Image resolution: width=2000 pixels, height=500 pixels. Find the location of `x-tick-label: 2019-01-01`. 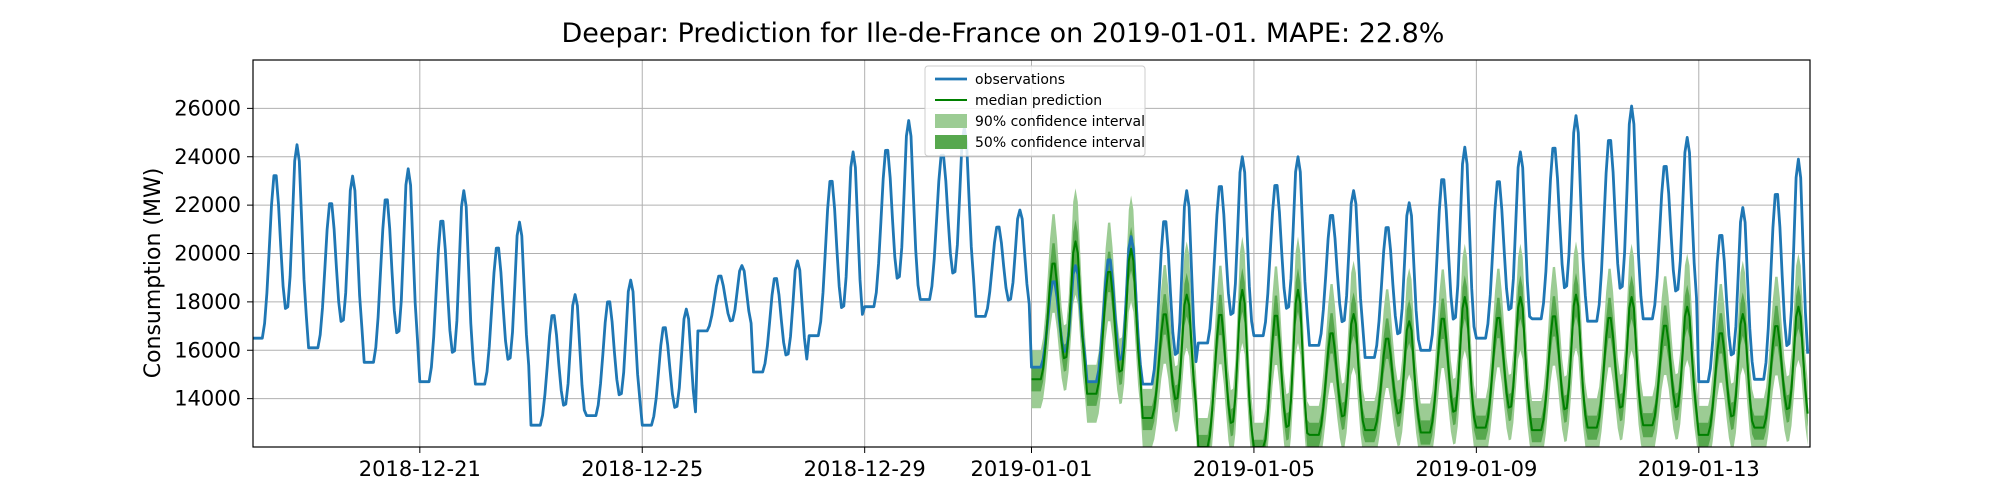

x-tick-label: 2019-01-01 is located at coordinates (1031, 469).